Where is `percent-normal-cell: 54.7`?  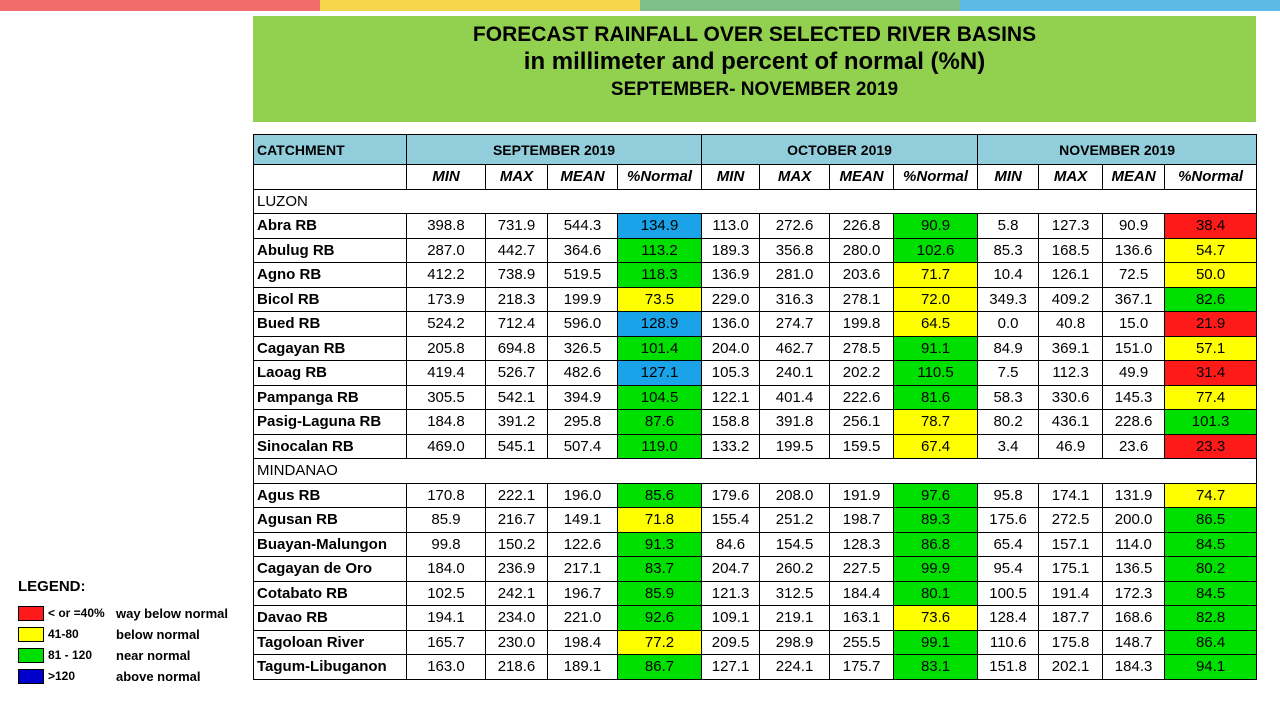
percent-normal-cell: 54.7 is located at coordinates (1211, 250).